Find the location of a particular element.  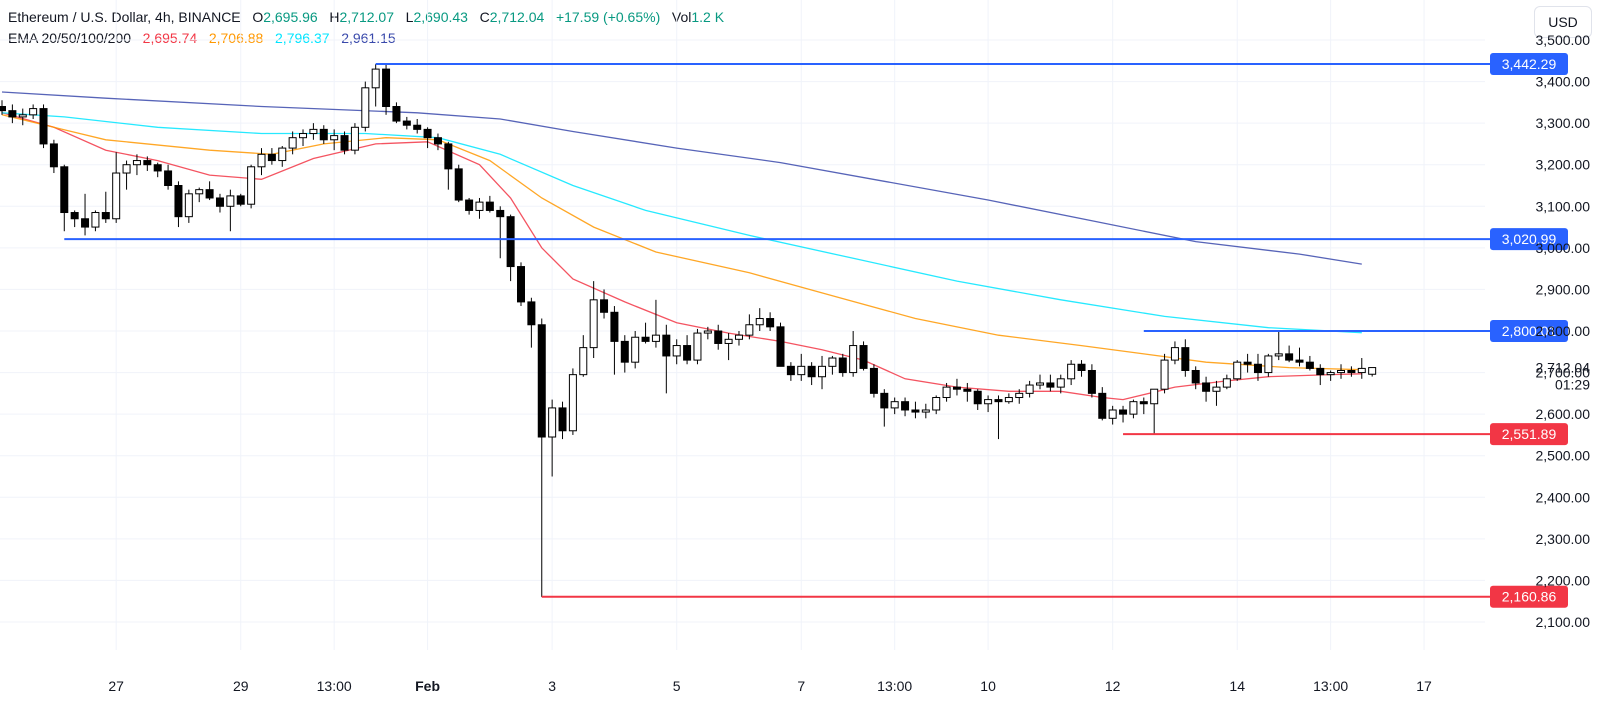

volume-value: 1.2 K is located at coordinates (708, 17).